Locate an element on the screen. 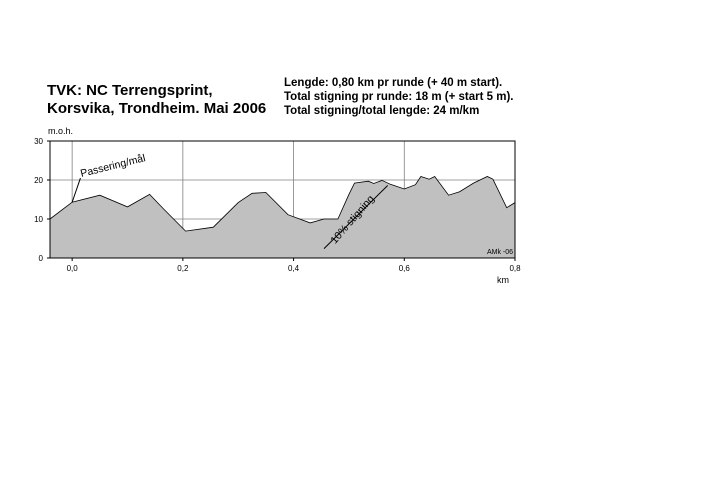  finish-annotation: Passering/mål is located at coordinates (112, 166).